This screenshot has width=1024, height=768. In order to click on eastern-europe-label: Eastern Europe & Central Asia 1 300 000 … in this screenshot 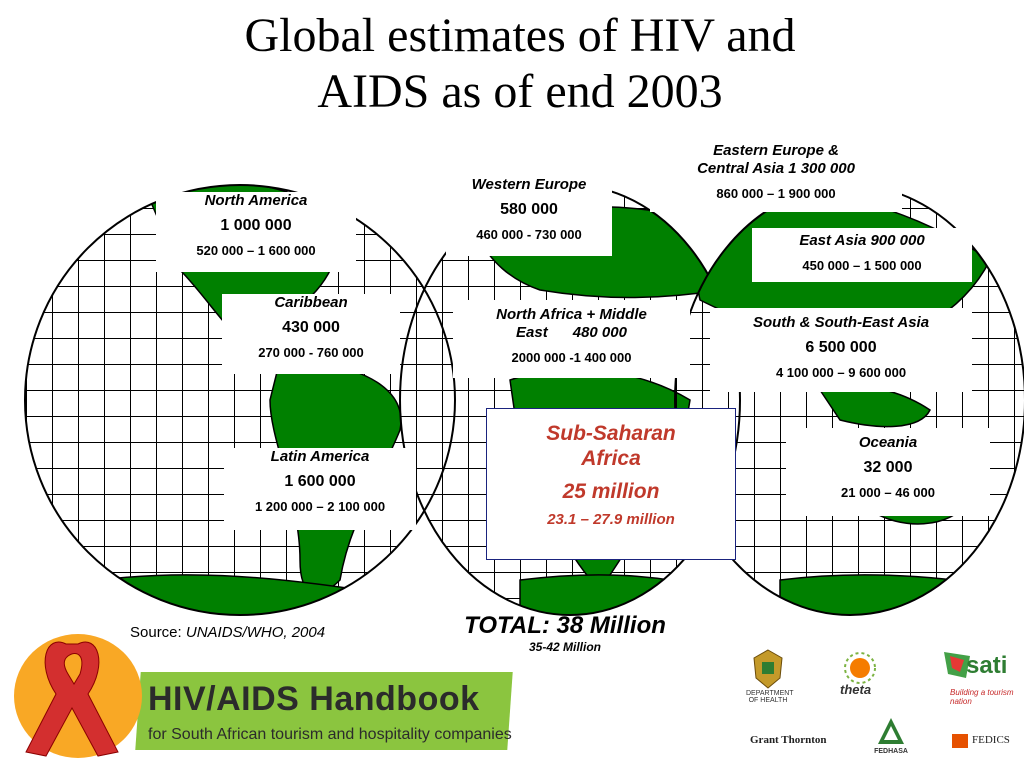, I will do `click(776, 177)`.